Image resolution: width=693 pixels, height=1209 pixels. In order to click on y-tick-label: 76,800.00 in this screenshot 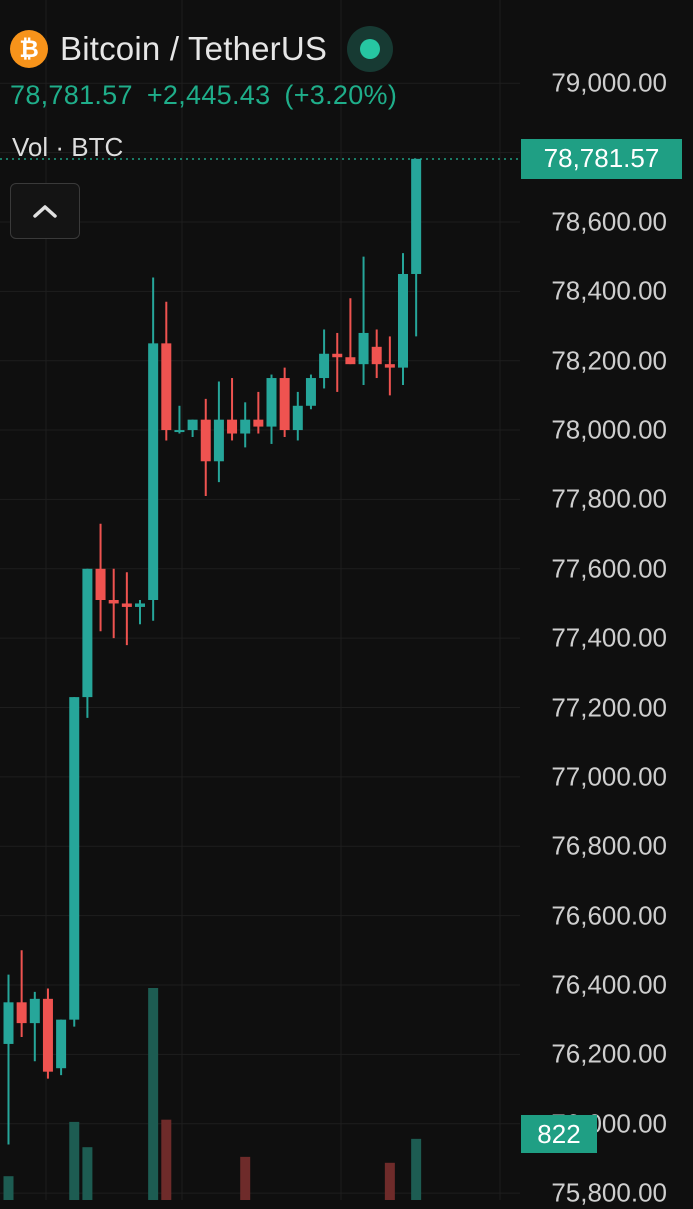, I will do `click(609, 845)`.